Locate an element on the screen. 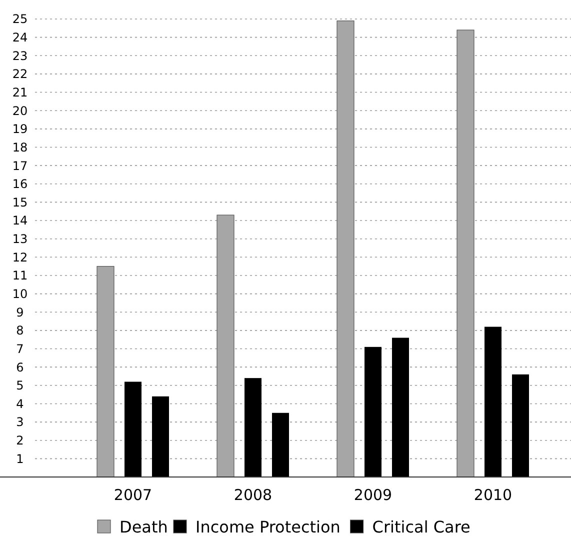 This screenshot has height=545, width=571. x-tick-label: 2007 is located at coordinates (133, 495).